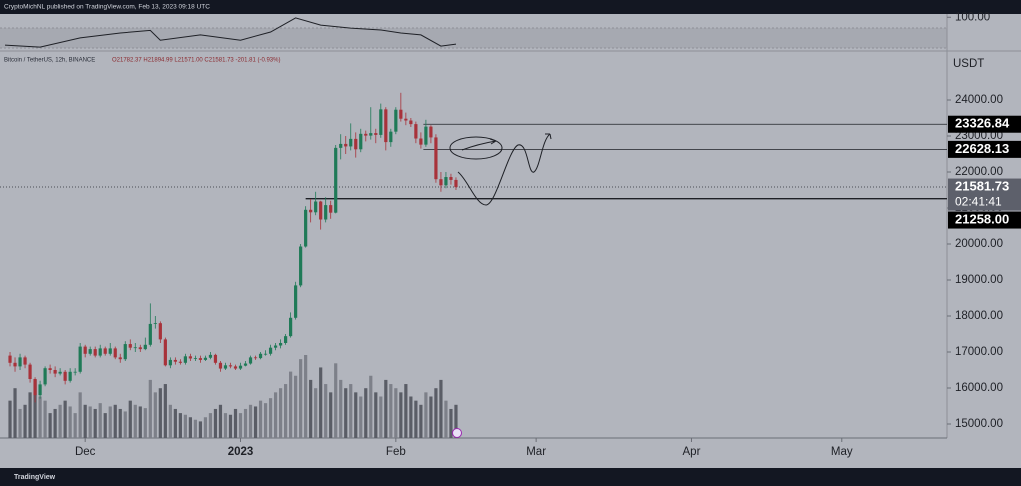 The height and width of the screenshot is (486, 1021). Describe the element at coordinates (979, 280) in the screenshot. I see `y-tick-label: 19000.00` at that location.